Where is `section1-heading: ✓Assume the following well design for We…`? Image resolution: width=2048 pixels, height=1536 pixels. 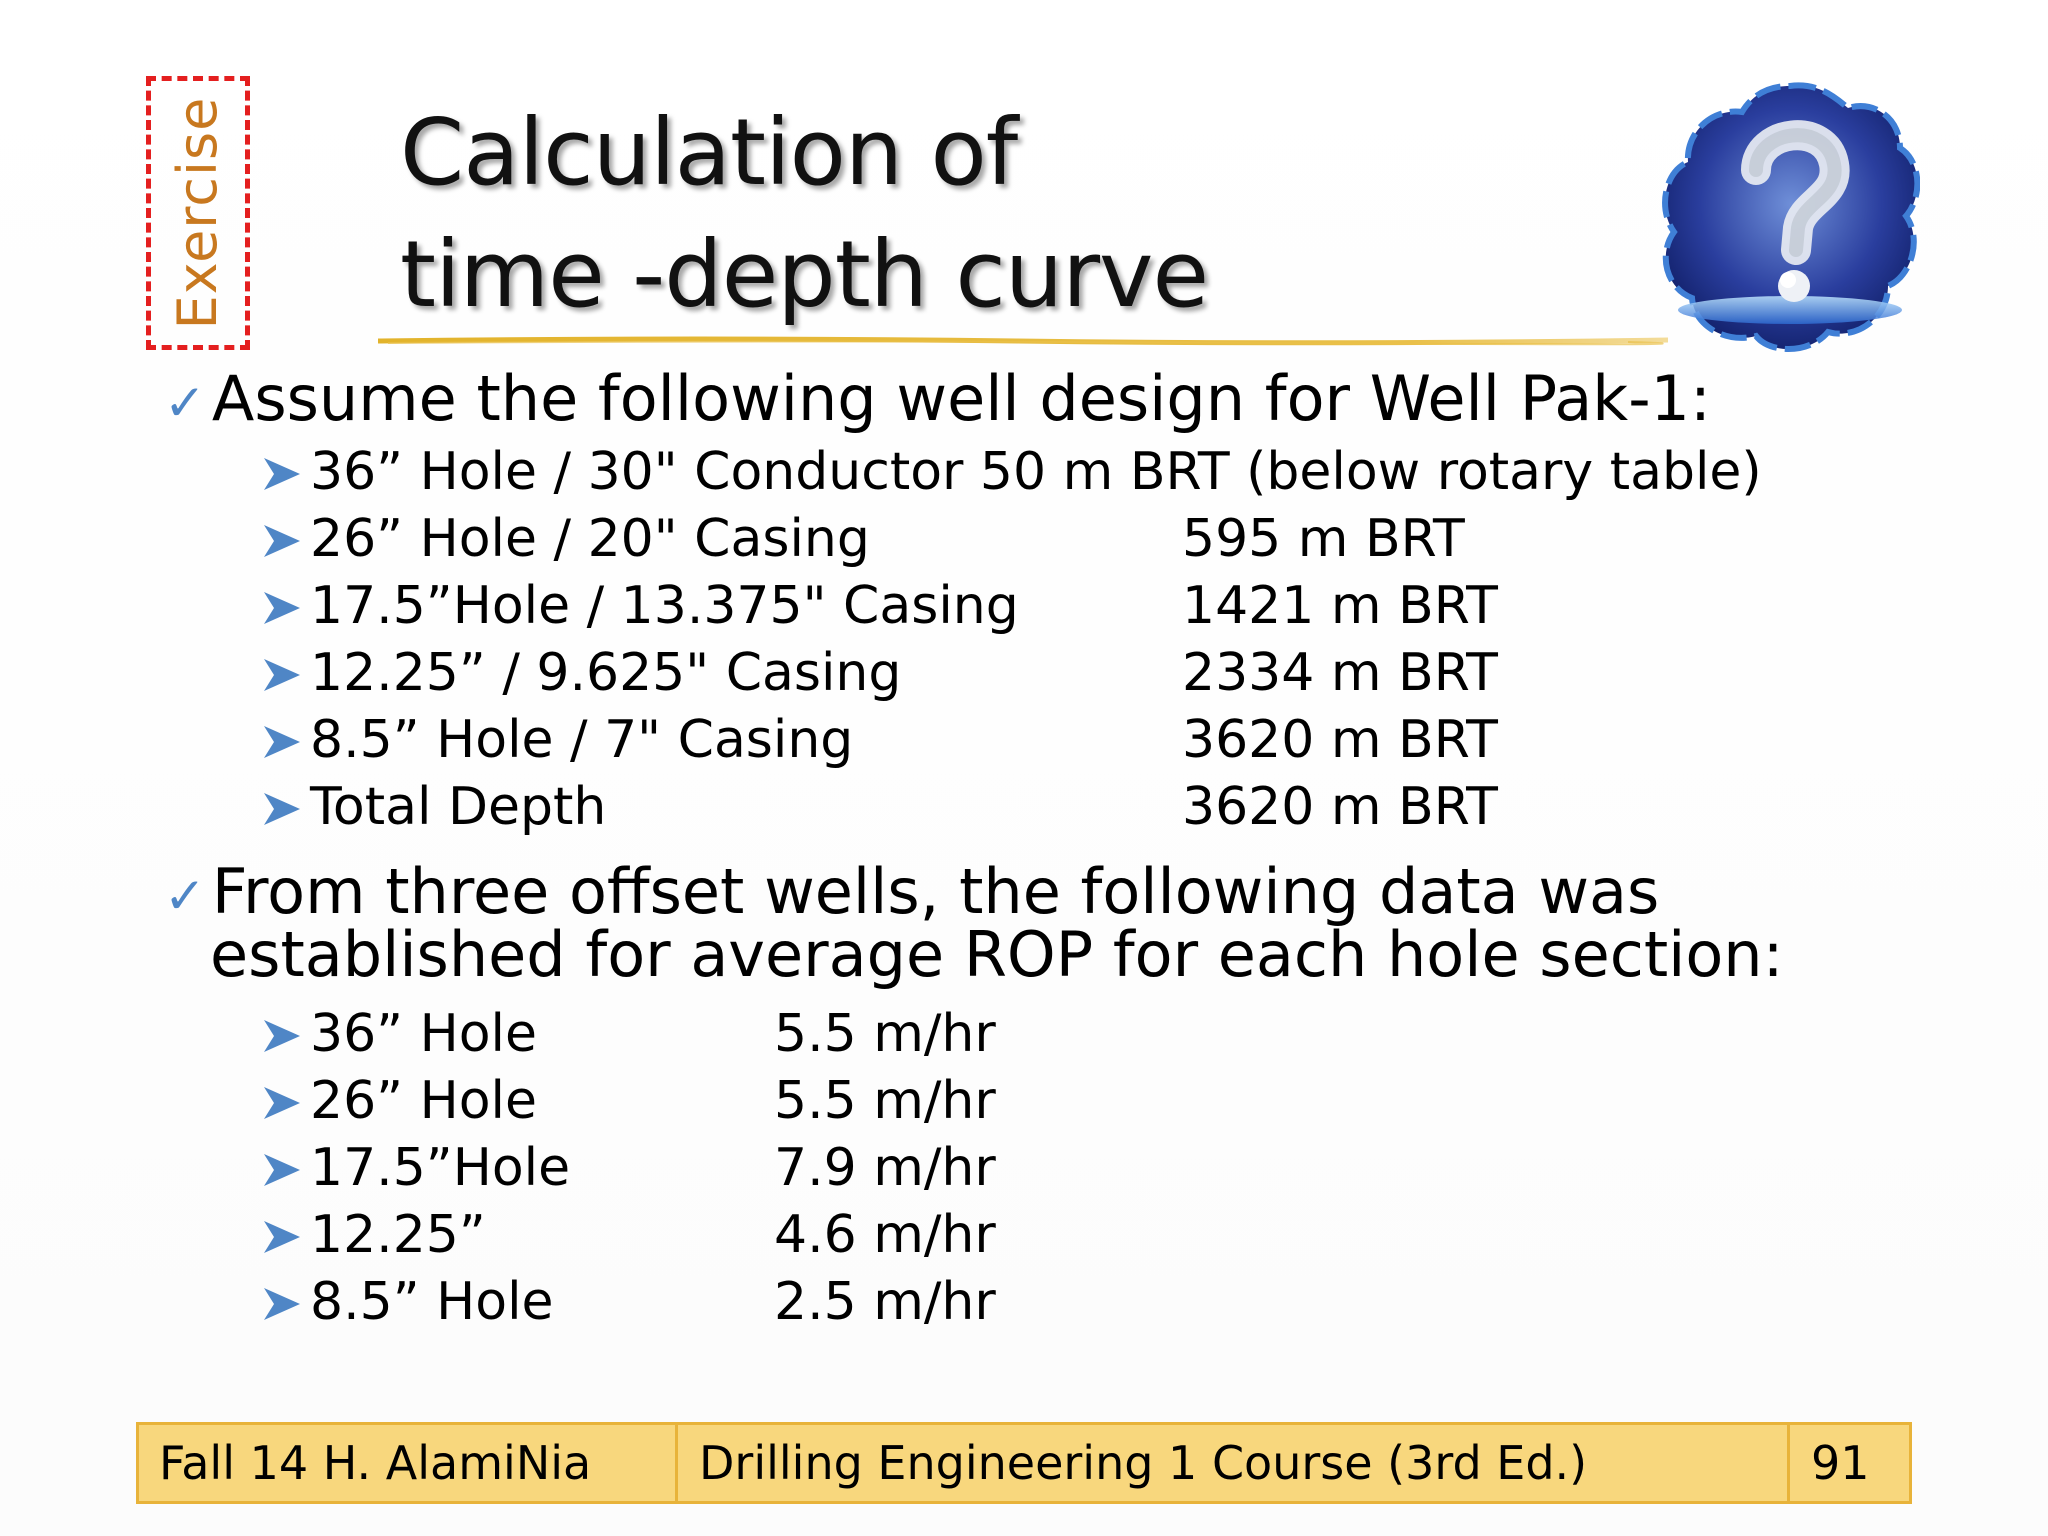 section1-heading: ✓Assume the following well design for We… is located at coordinates (937, 398).